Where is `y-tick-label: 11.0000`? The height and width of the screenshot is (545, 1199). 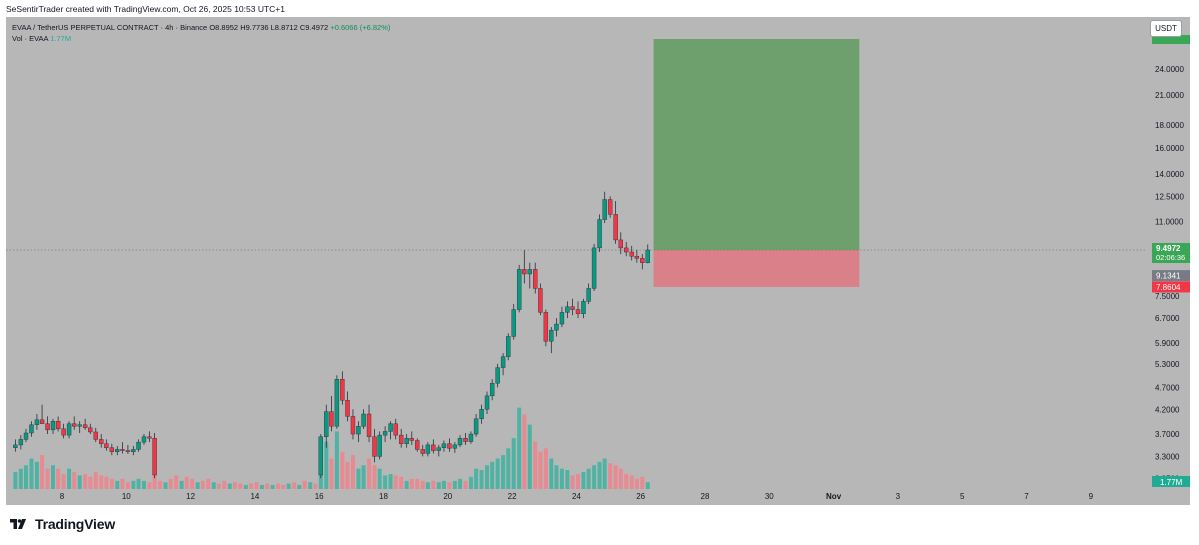
y-tick-label: 11.0000 is located at coordinates (1169, 221).